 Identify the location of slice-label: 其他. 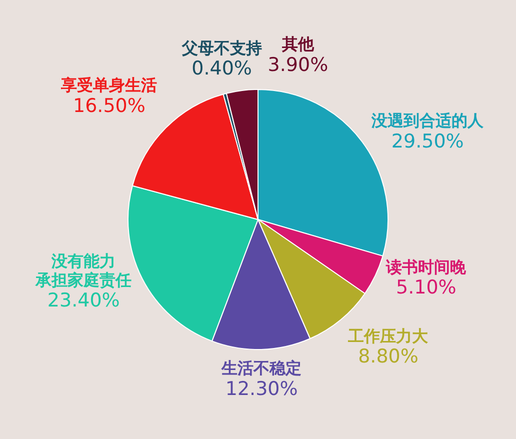
(297, 44).